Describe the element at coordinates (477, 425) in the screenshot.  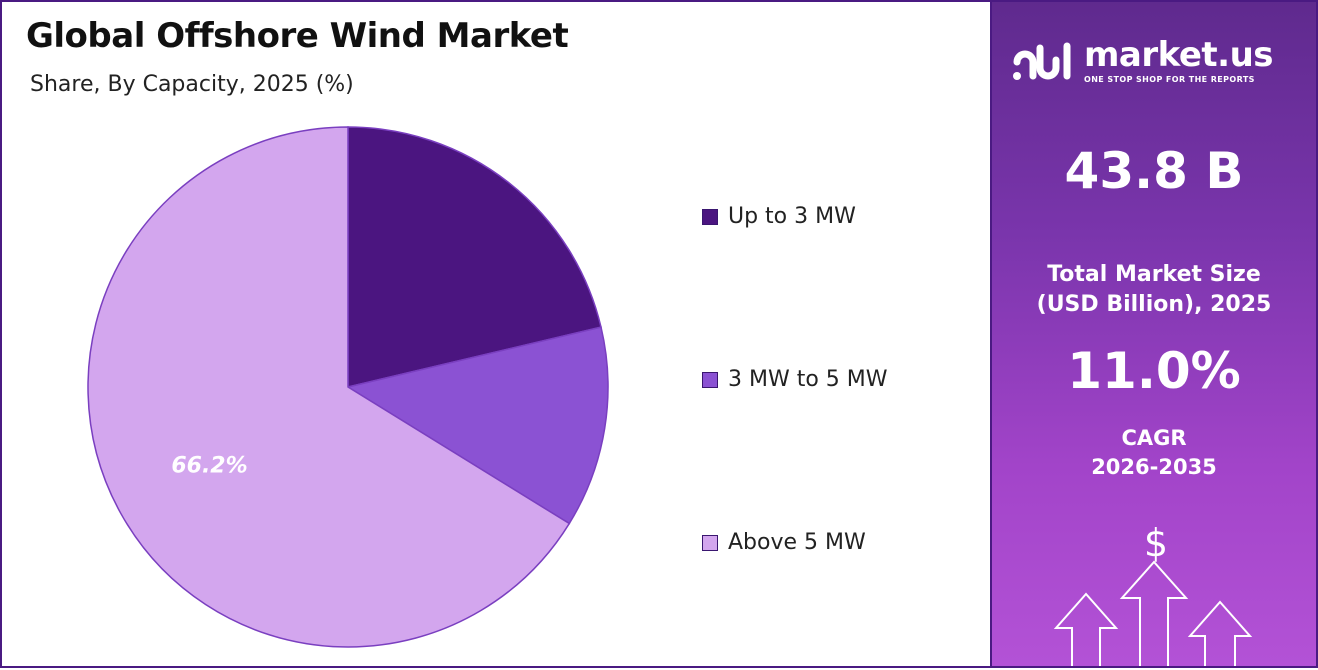
I see `pie-slice-3-to-5mw` at that location.